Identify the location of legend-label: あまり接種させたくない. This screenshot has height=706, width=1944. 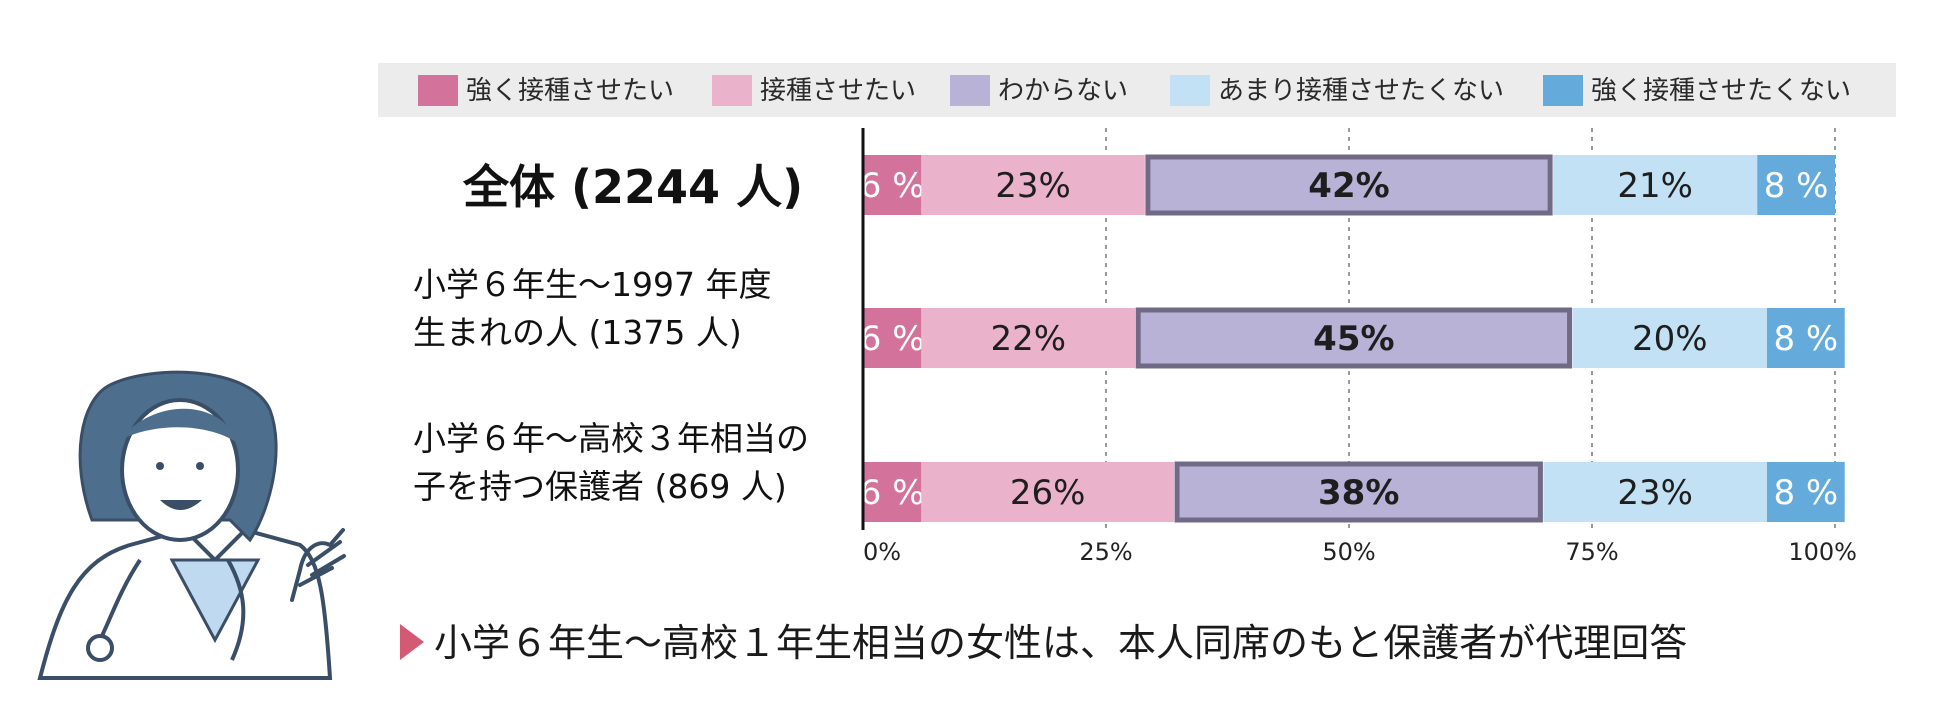
(1361, 91).